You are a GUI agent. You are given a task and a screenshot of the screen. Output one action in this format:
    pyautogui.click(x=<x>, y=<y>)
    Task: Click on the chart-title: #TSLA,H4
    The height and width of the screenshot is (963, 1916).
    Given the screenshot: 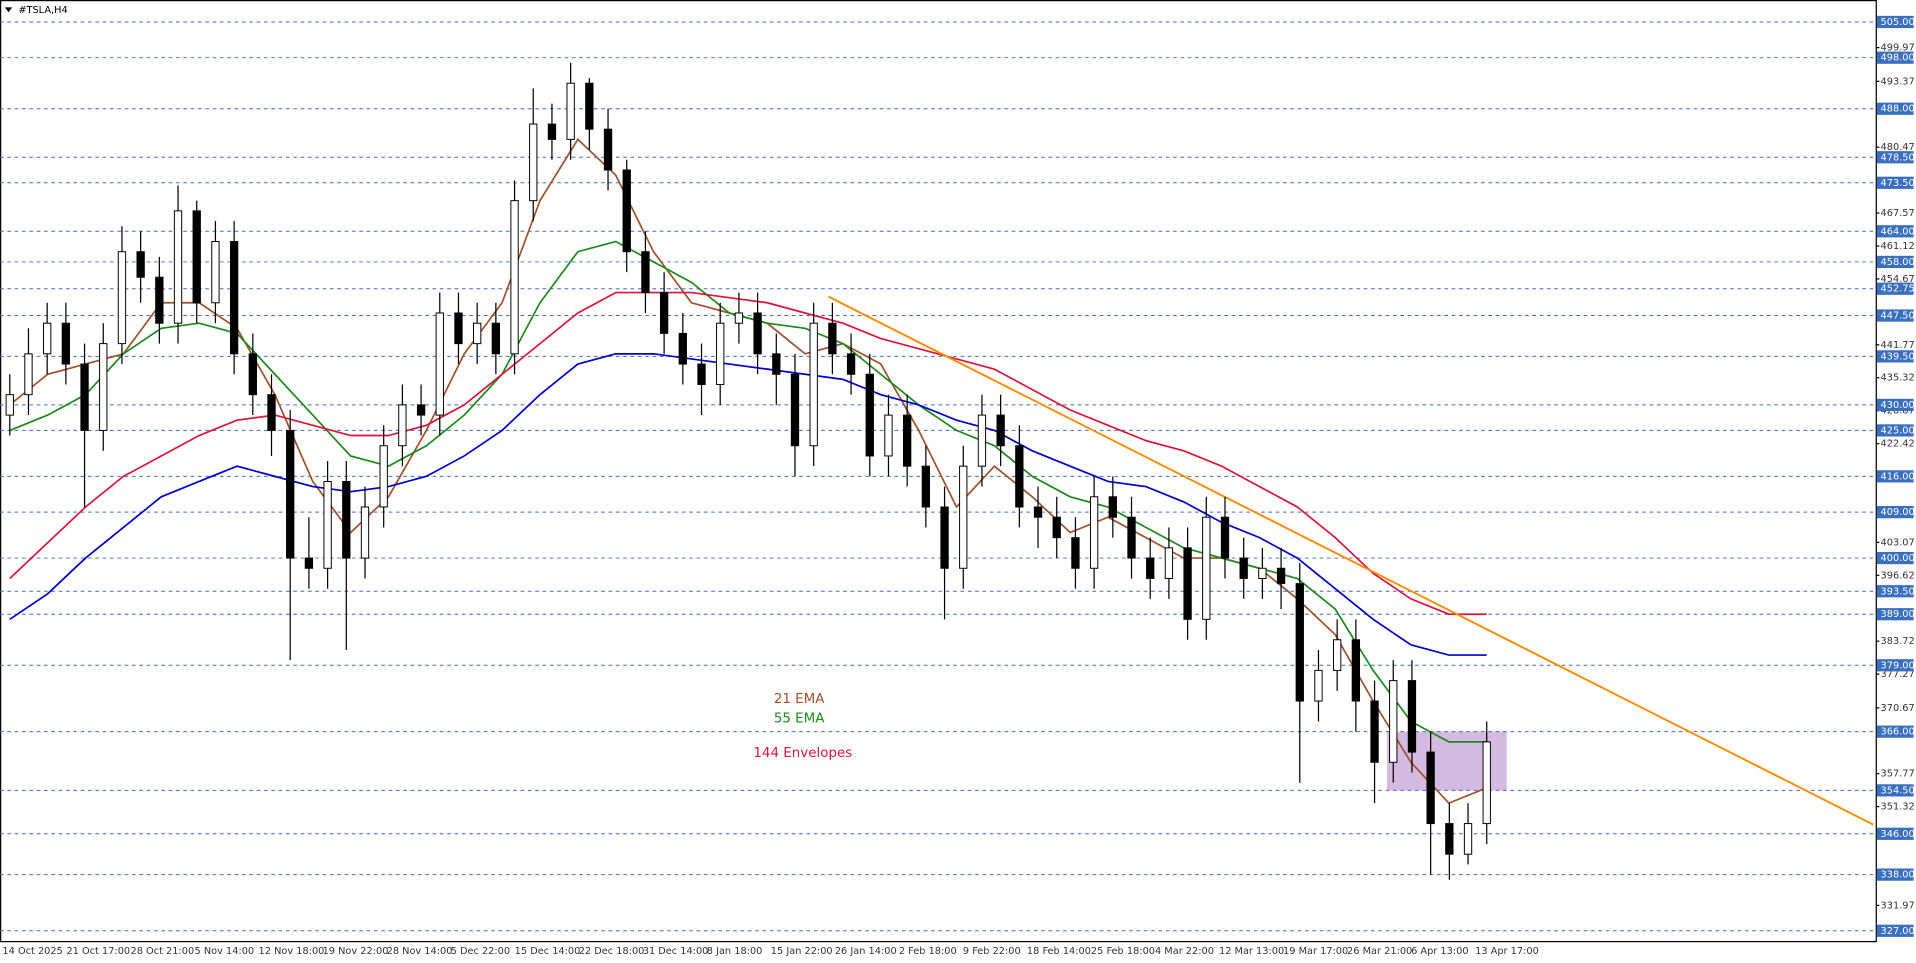 What is the action you would take?
    pyautogui.click(x=42, y=10)
    